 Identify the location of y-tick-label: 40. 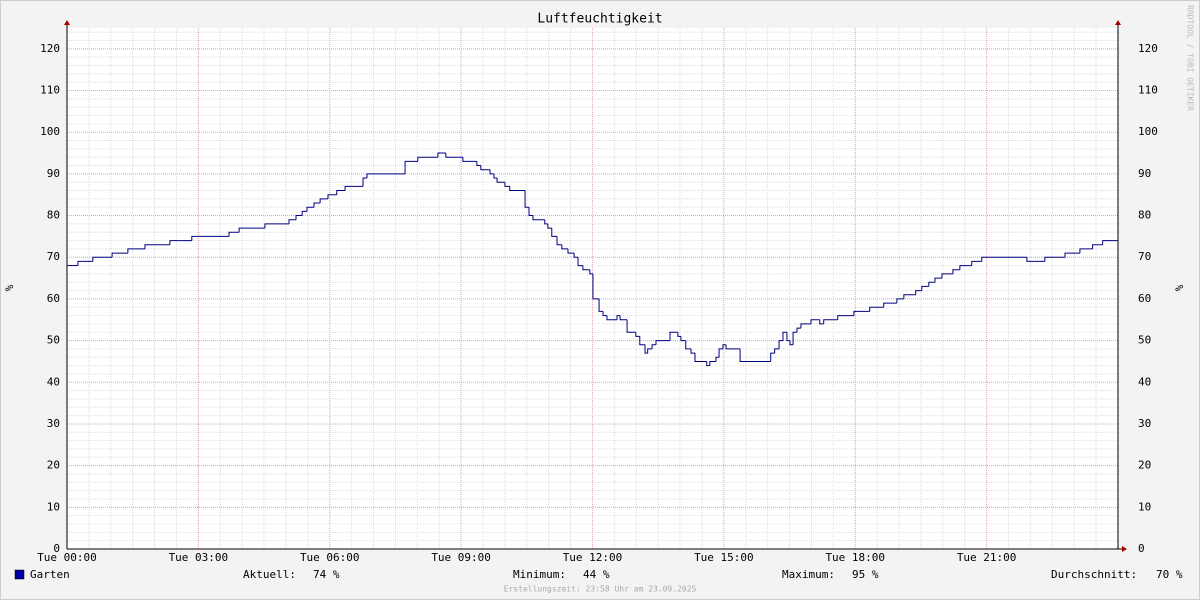
(53, 381).